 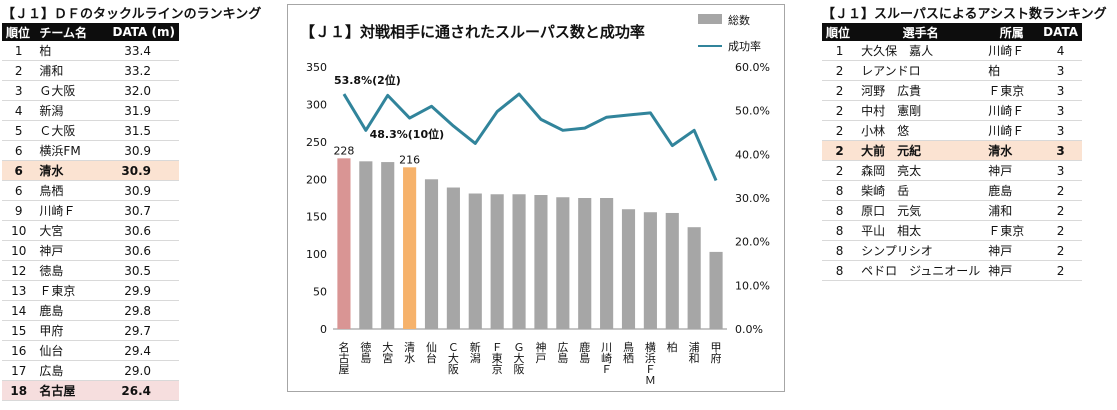 What do you see at coordinates (143, 350) in the screenshot?
I see `data-cell: 29.4` at bounding box center [143, 350].